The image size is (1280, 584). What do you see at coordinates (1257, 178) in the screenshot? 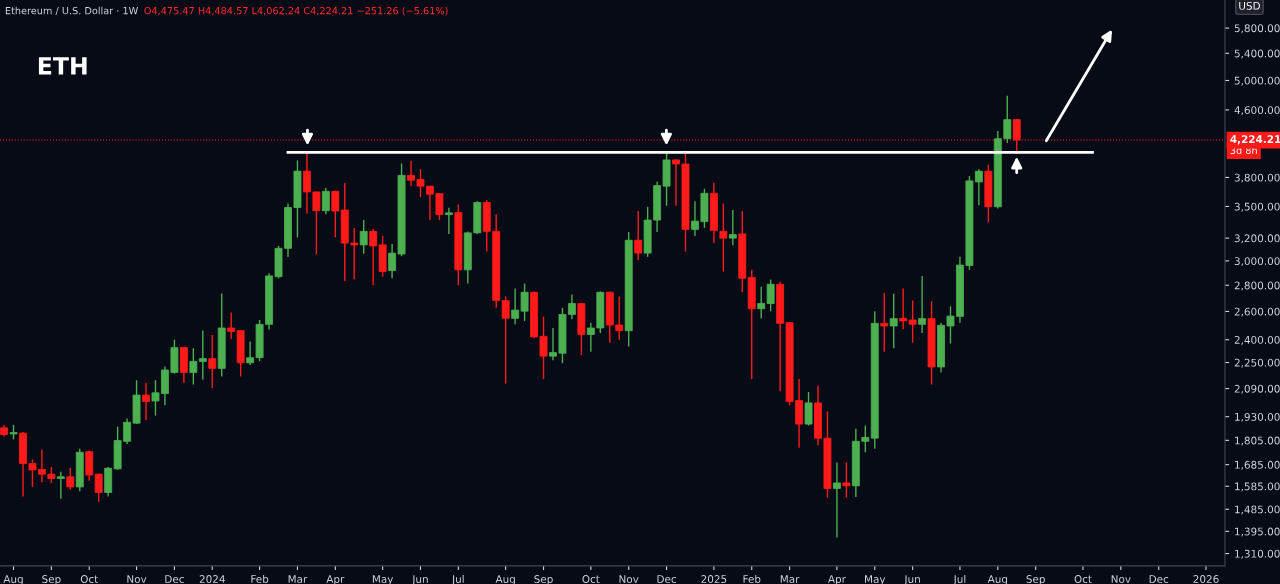
I see `y-tick-label: 3,800.00` at bounding box center [1257, 178].